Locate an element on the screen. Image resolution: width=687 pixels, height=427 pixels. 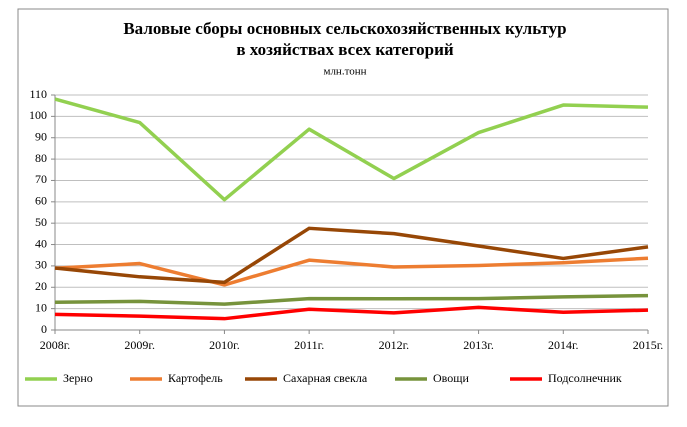
chart-subtitle: млн.тонн is located at coordinates (344, 72).